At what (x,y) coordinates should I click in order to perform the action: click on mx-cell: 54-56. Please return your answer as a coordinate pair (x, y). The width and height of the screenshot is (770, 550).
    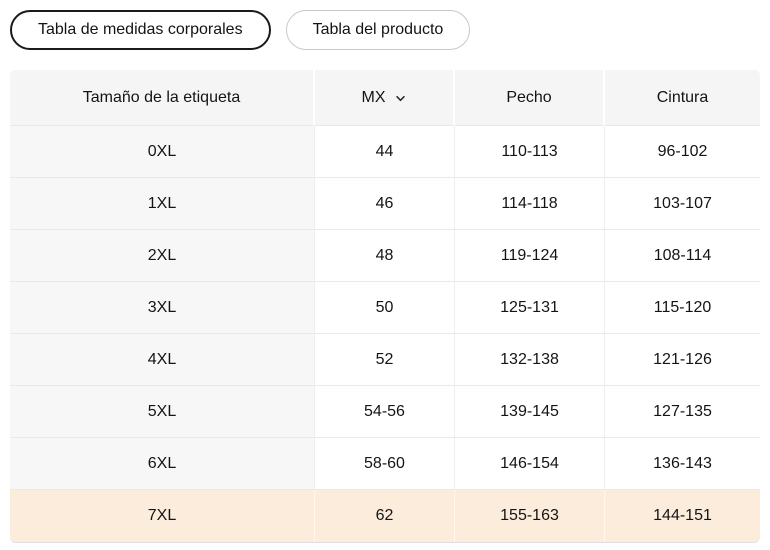
    Looking at the image, I should click on (385, 412).